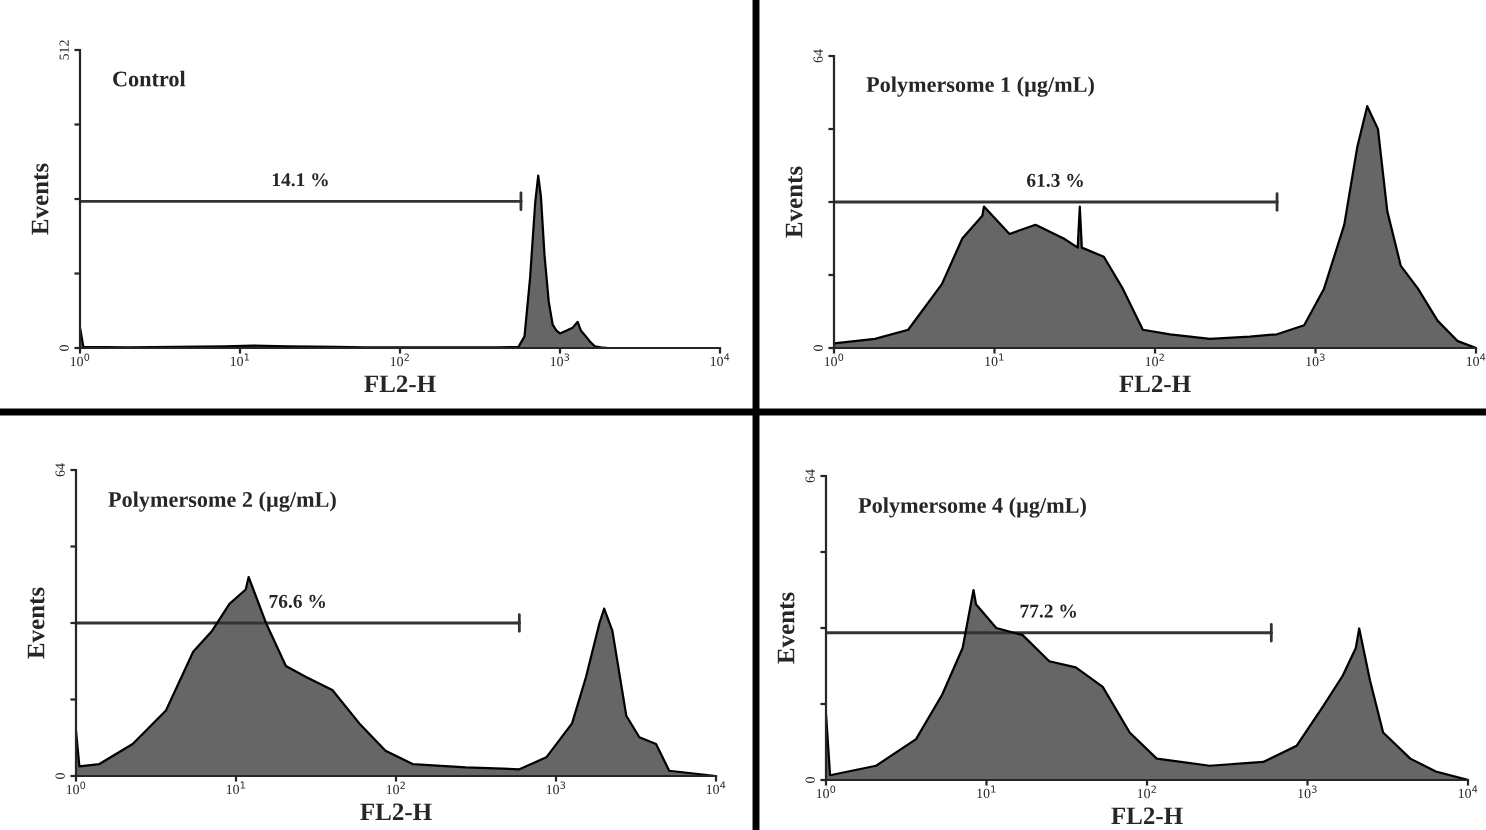 This screenshot has height=830, width=1486. What do you see at coordinates (972, 507) in the screenshot?
I see `text: Polymersome 4 (µg/mL)` at bounding box center [972, 507].